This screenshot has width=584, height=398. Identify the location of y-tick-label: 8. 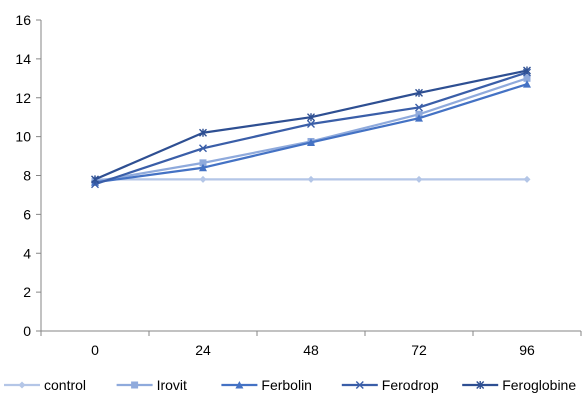
(27, 176).